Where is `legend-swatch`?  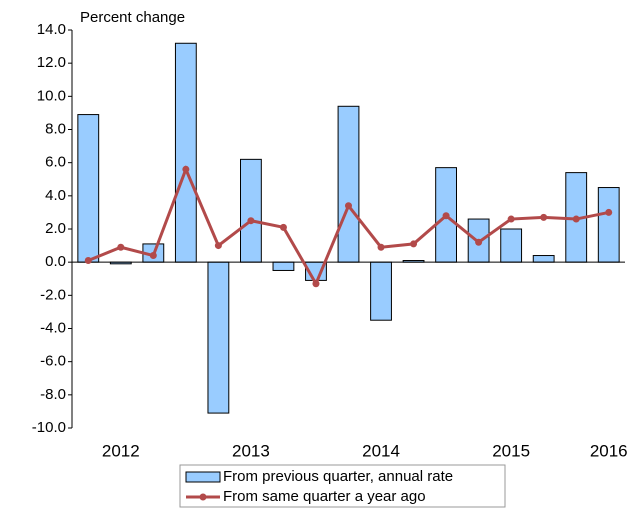
legend-swatch is located at coordinates (203, 477).